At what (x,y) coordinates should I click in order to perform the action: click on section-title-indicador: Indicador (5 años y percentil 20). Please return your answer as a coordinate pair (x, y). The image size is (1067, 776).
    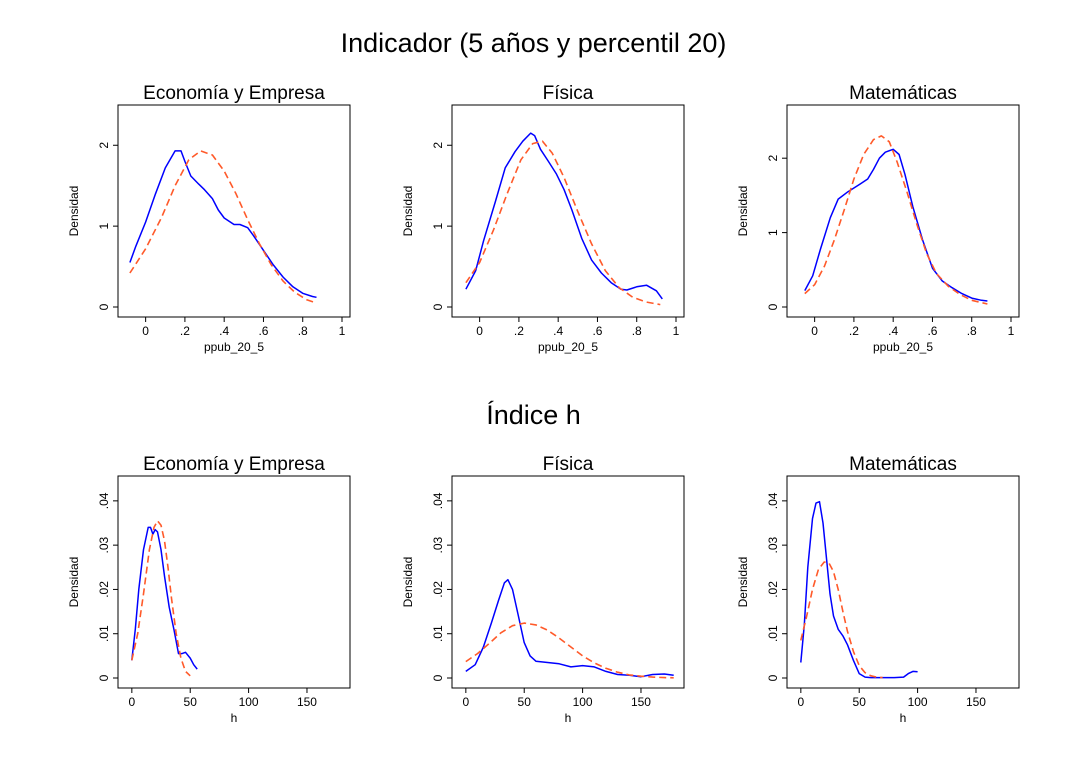
    Looking at the image, I should click on (533, 43).